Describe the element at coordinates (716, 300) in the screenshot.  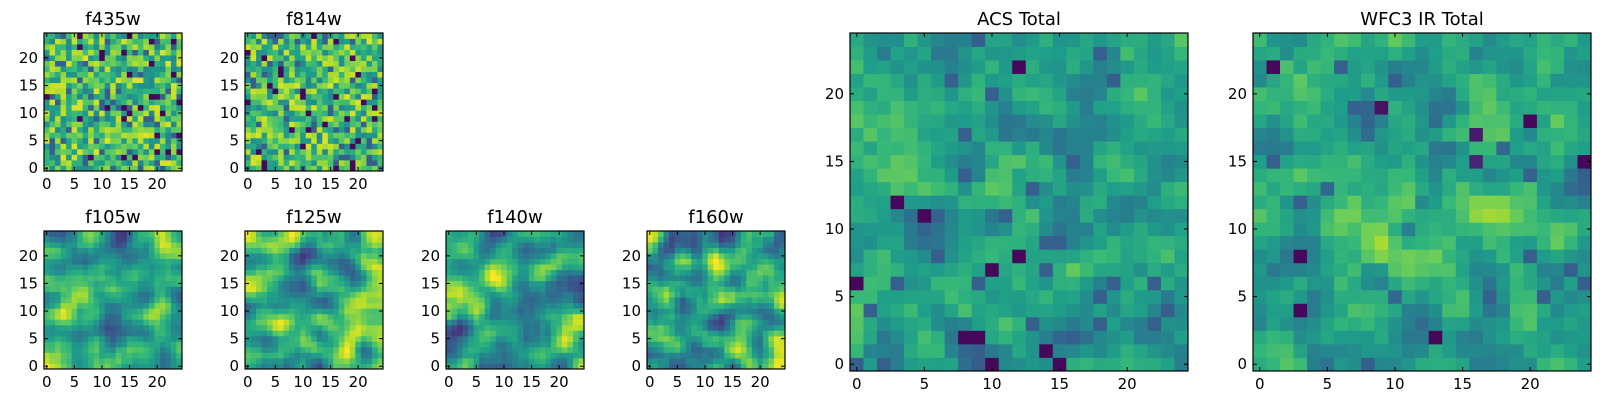
I see `axes-frame` at that location.